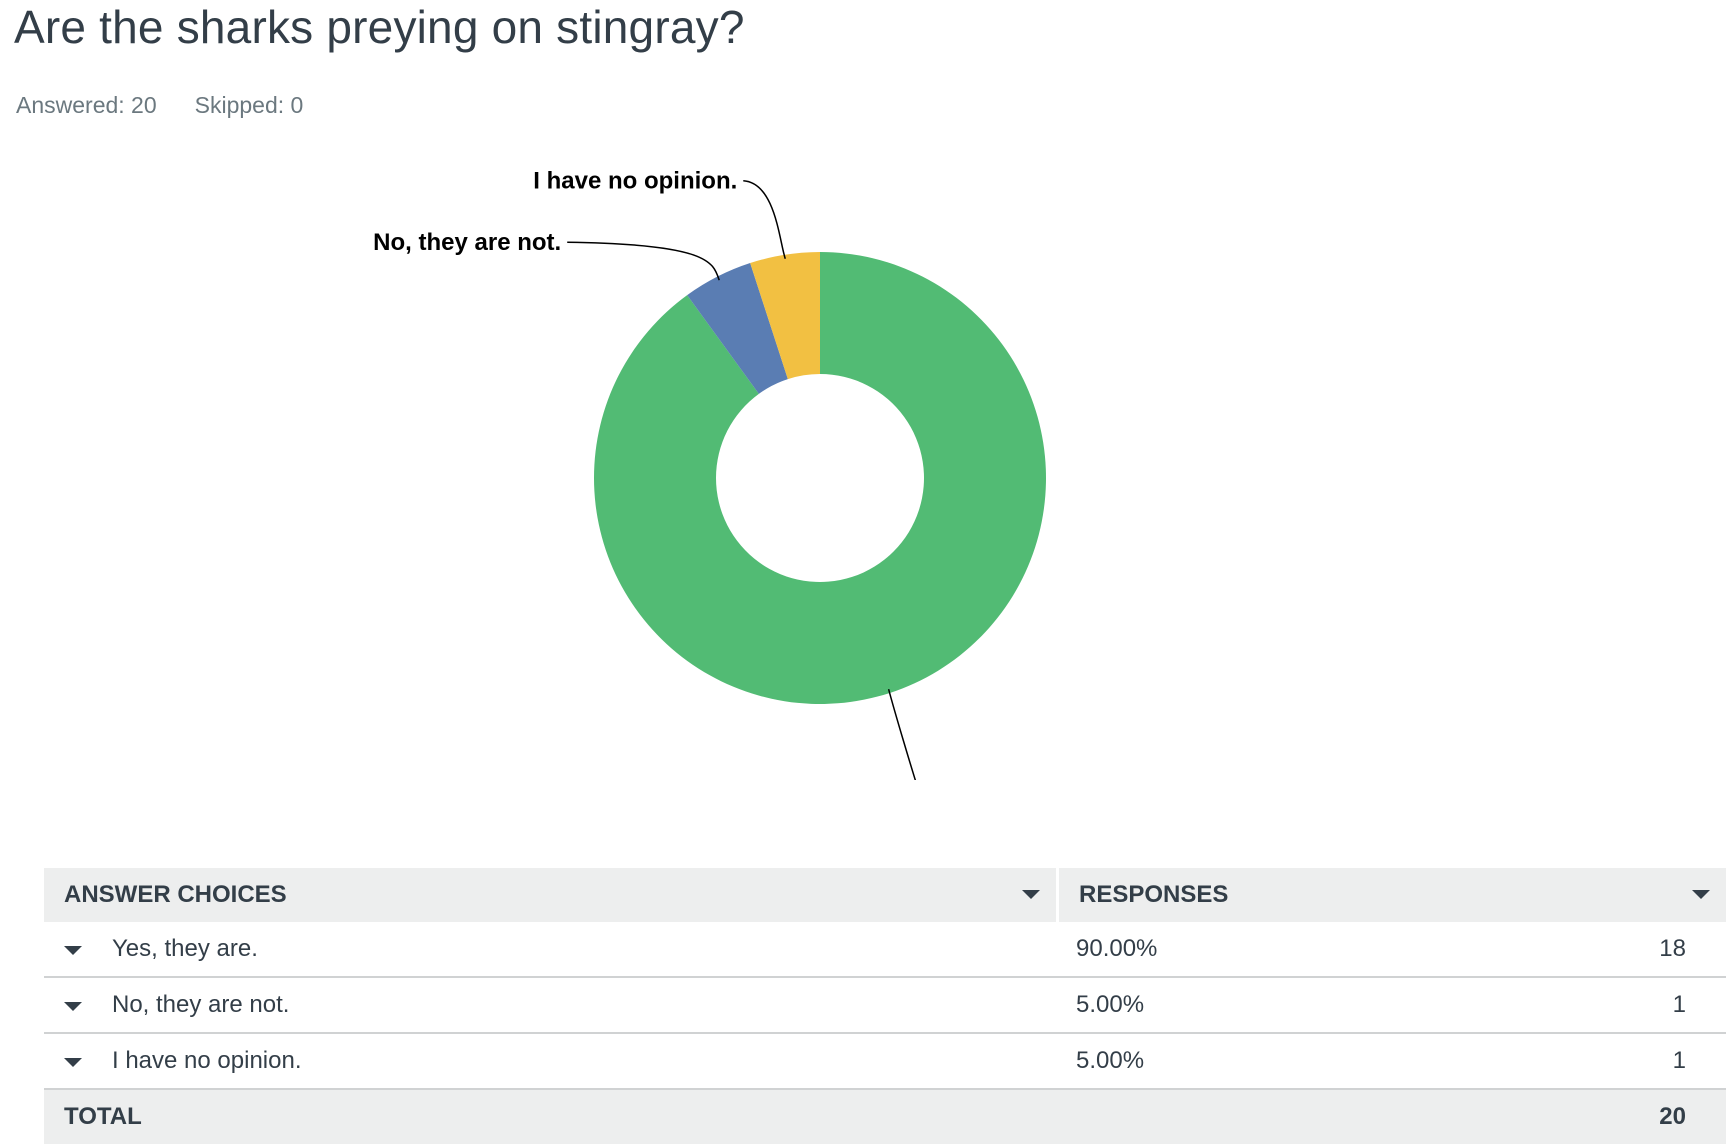 The width and height of the screenshot is (1726, 1144). Describe the element at coordinates (379, 27) in the screenshot. I see `question-title: Are the sharks preying on stingray?` at that location.